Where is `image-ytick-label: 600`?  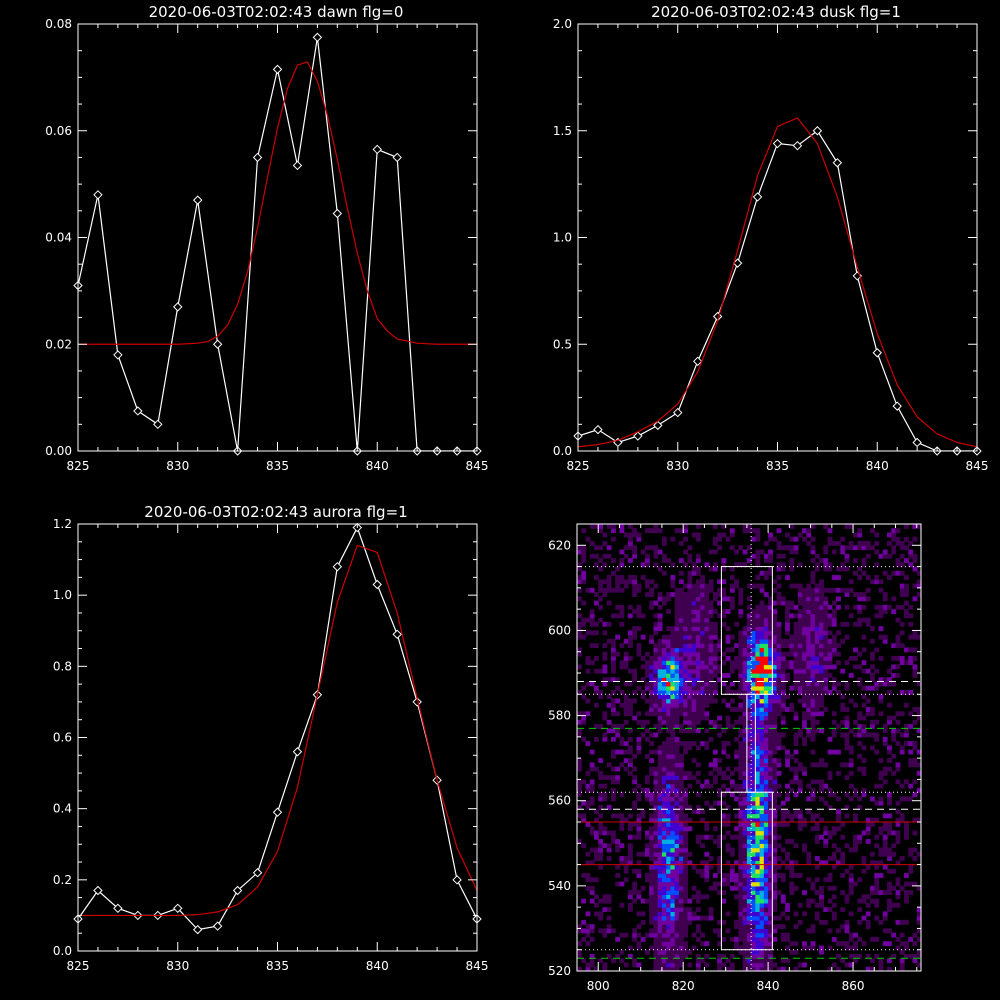 image-ytick-label: 600 is located at coordinates (559, 630).